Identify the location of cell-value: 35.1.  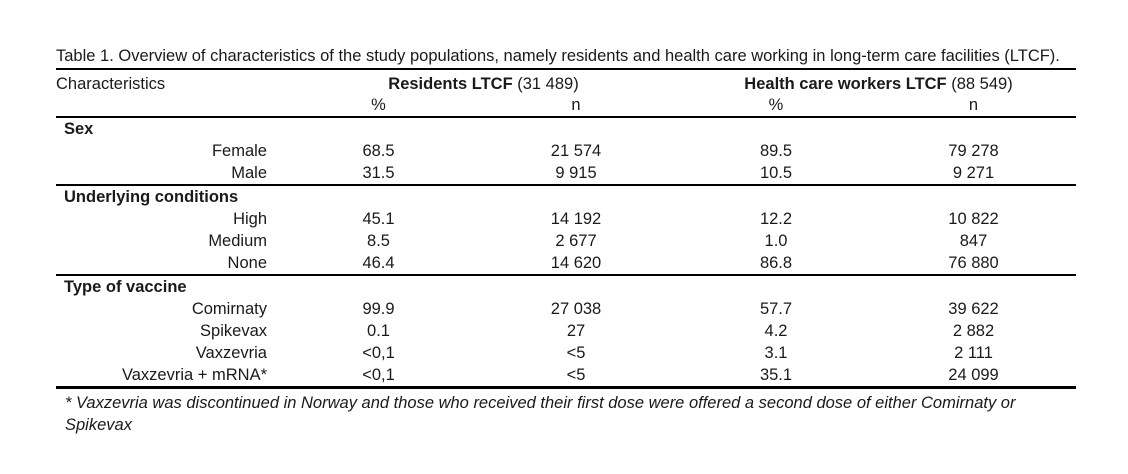
(776, 374).